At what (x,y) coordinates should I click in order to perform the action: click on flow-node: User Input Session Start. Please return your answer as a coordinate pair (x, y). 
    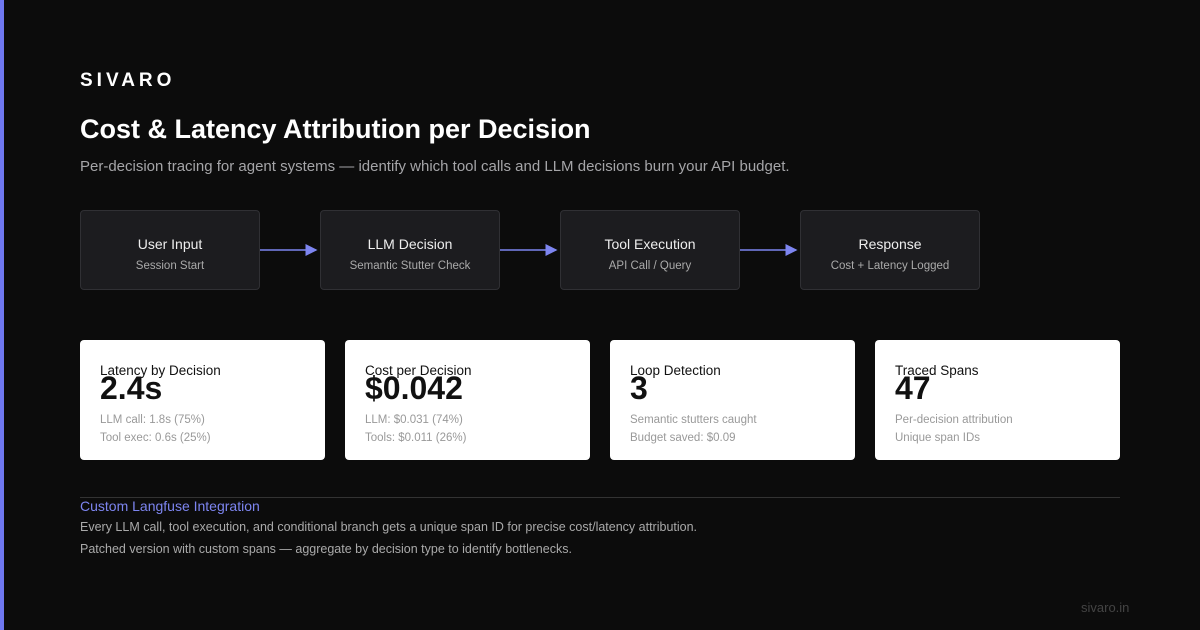
    Looking at the image, I should click on (170, 250).